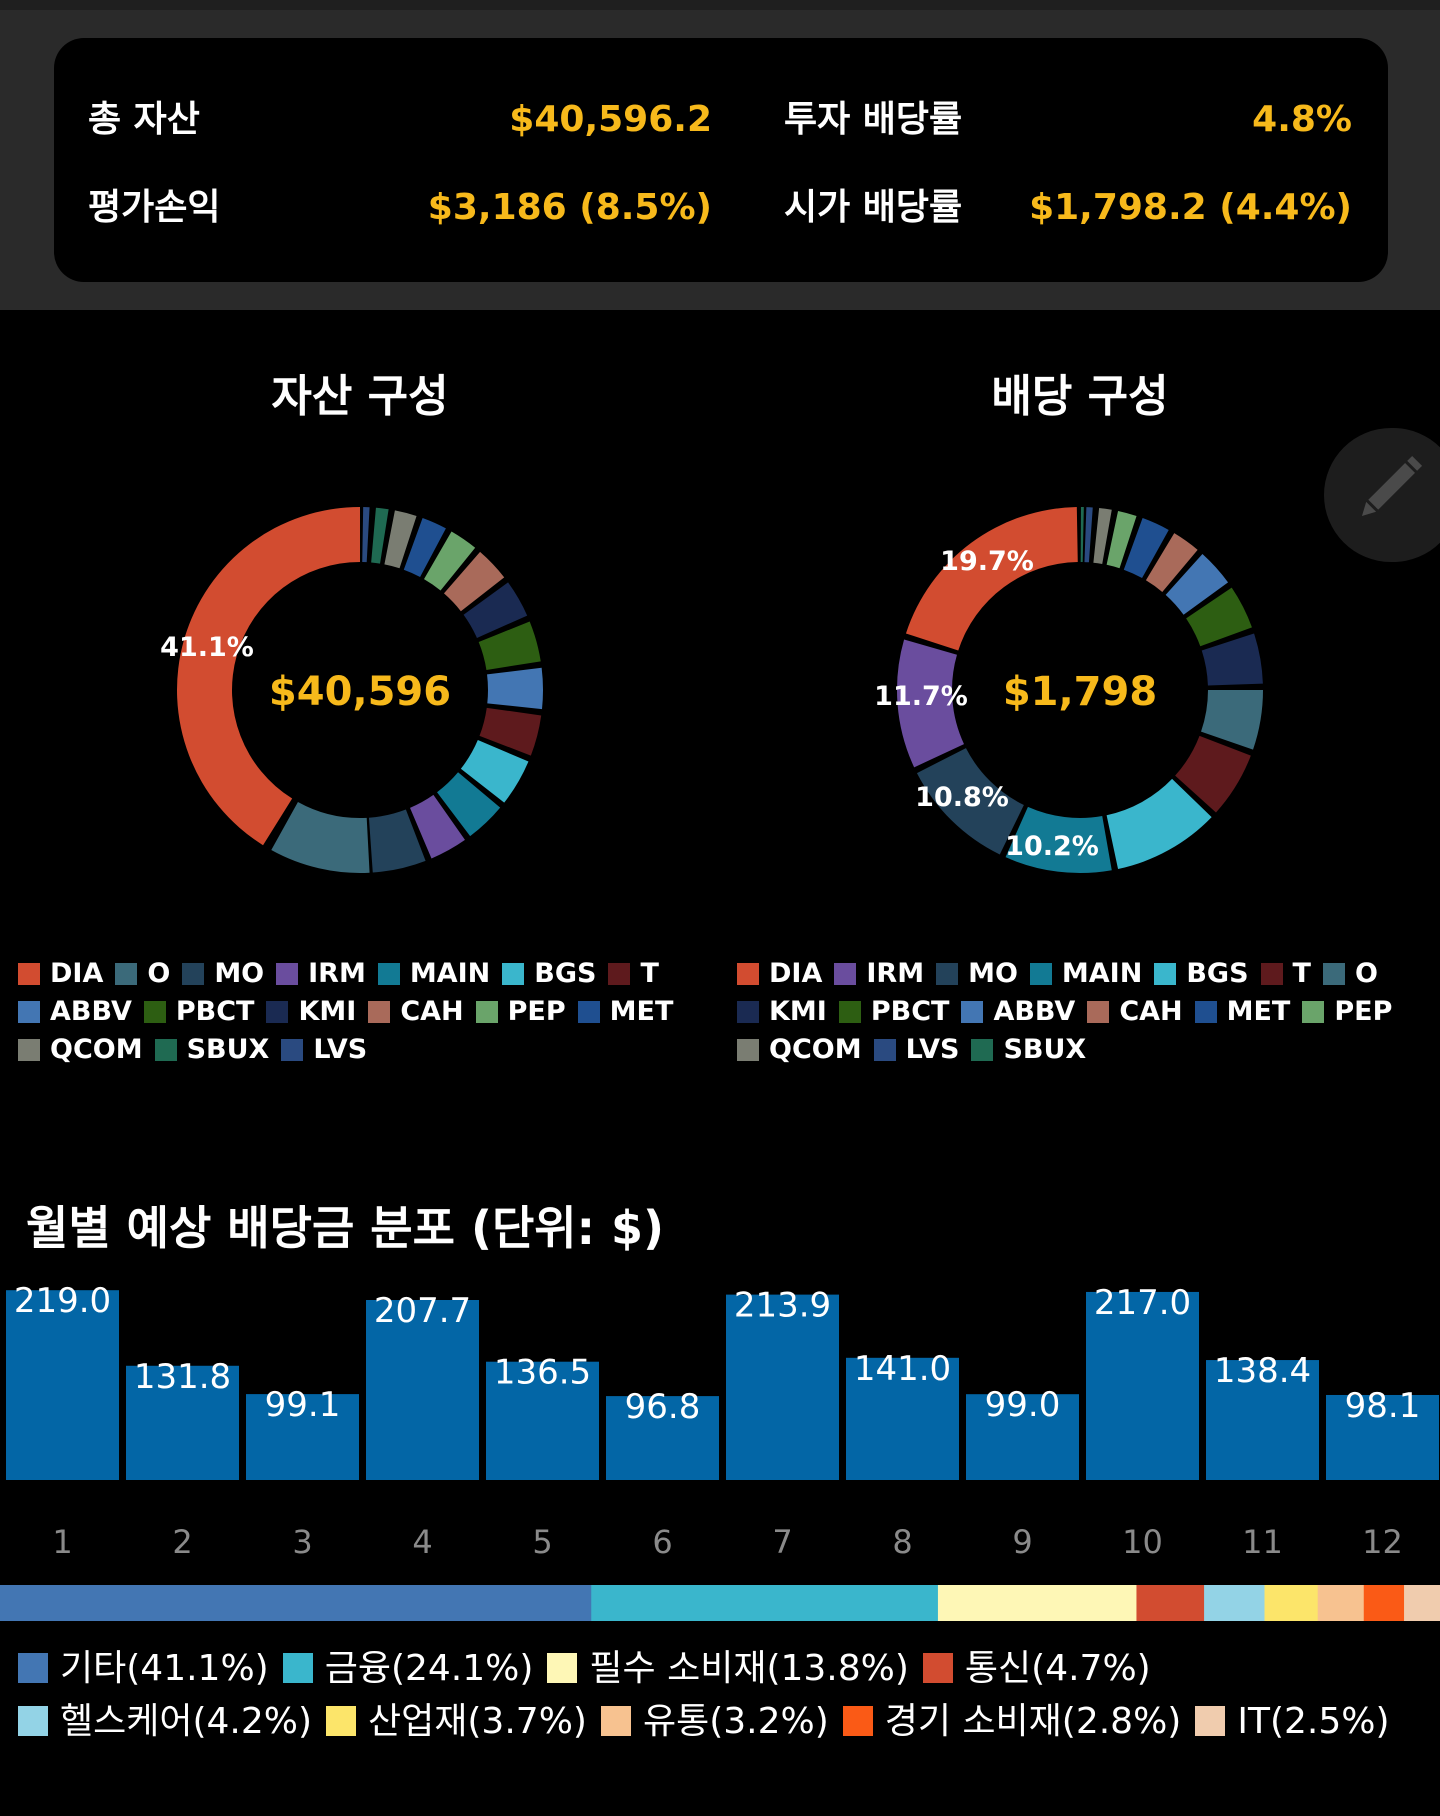 The height and width of the screenshot is (1816, 1440). What do you see at coordinates (198, 1012) in the screenshot?
I see `asset_chart-legend-item: PBCT` at bounding box center [198, 1012].